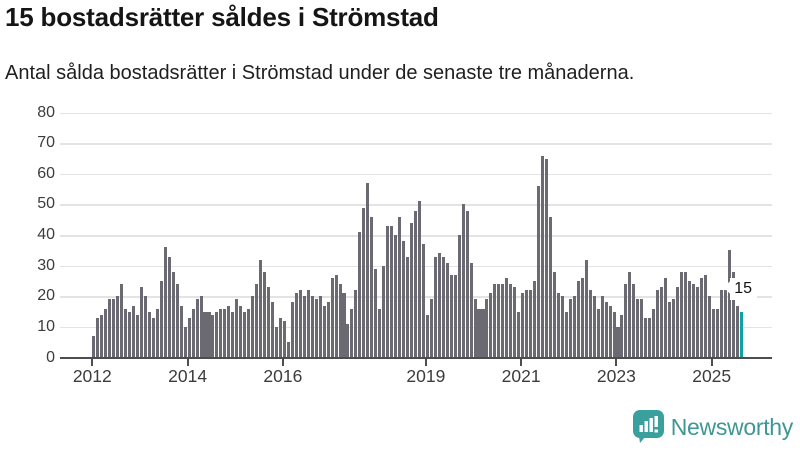  I want to click on logo-text: Newsworthy, so click(732, 426).